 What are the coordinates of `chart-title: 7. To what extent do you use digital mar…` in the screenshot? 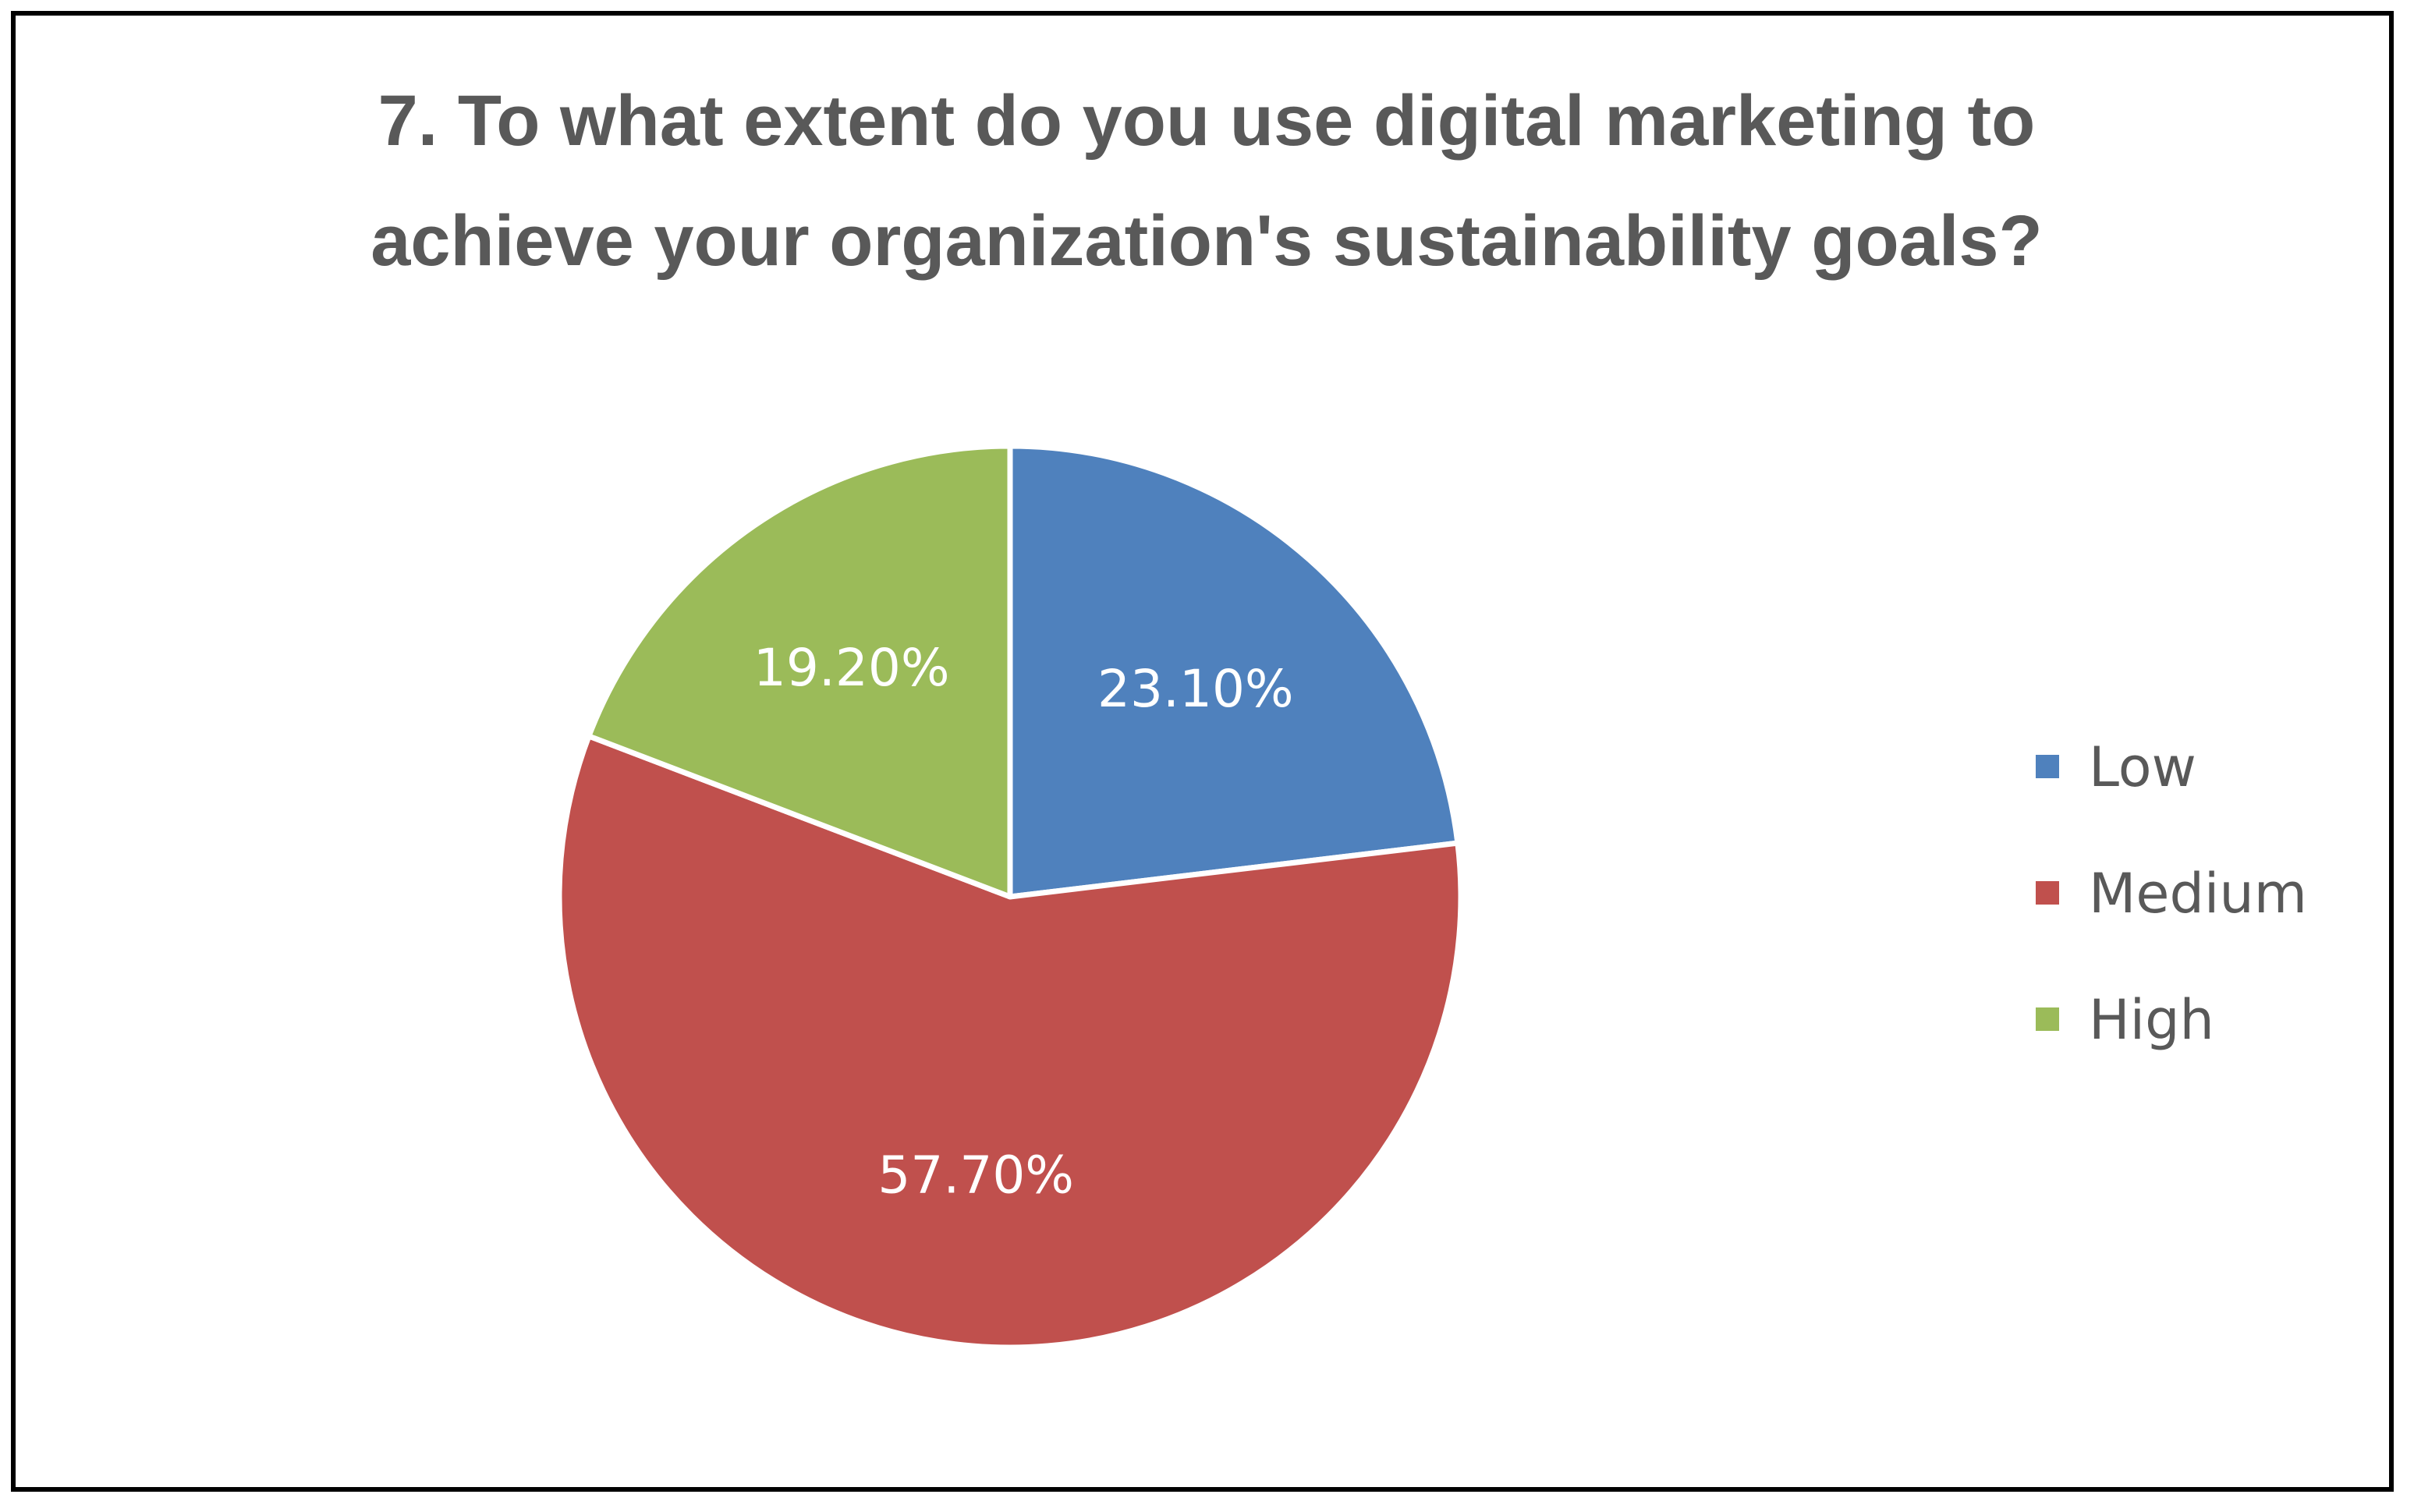 It's located at (1206, 181).